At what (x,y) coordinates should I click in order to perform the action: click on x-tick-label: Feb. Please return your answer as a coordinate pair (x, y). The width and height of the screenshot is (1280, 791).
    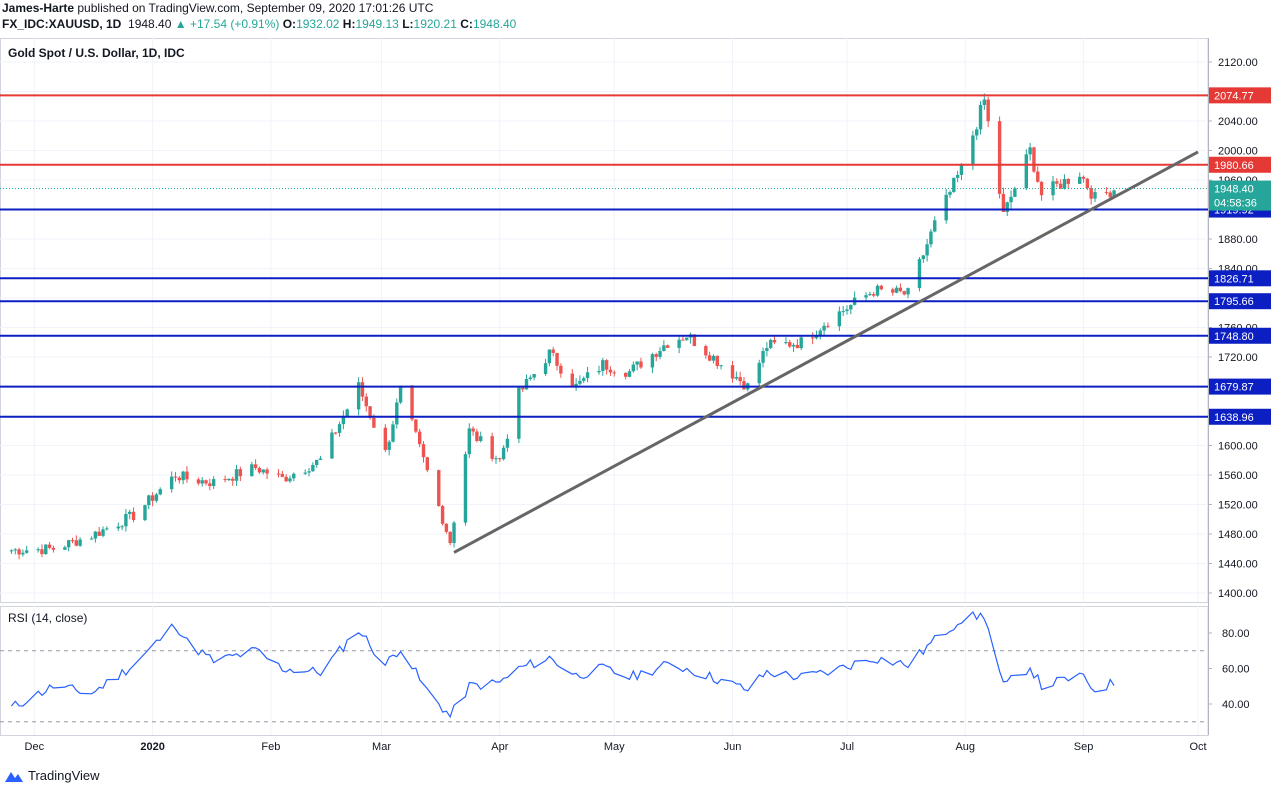
    Looking at the image, I should click on (270, 747).